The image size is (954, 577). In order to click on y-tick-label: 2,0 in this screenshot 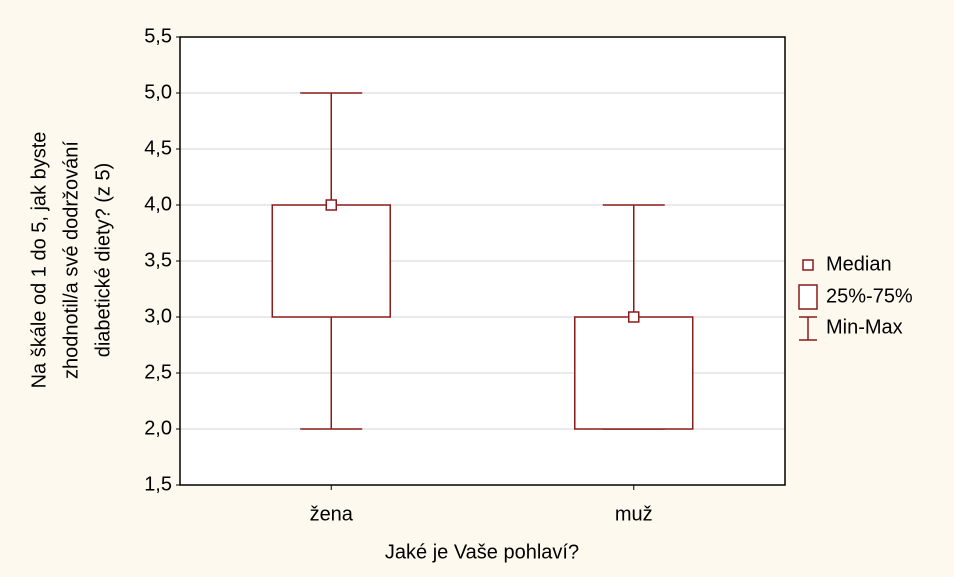, I will do `click(158, 428)`.